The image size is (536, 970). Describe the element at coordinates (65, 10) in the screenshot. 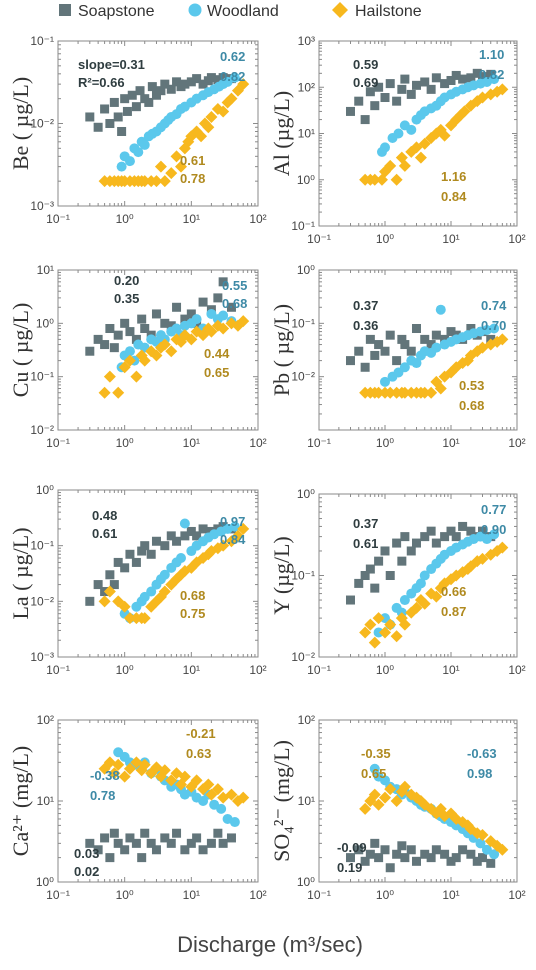

I see `legend-soapstone-marker` at that location.